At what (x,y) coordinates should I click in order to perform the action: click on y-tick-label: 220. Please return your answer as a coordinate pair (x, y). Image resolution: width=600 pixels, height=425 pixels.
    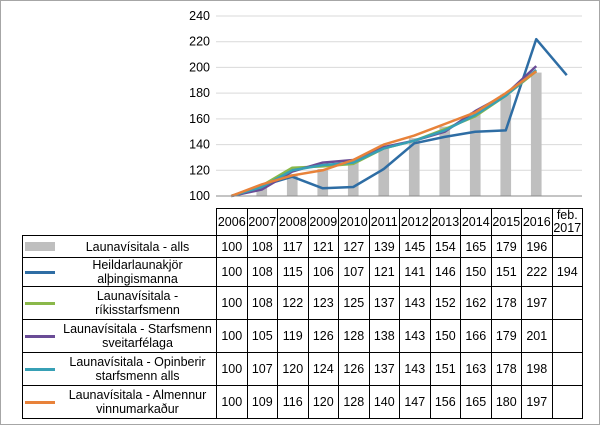
    Looking at the image, I should click on (199, 42).